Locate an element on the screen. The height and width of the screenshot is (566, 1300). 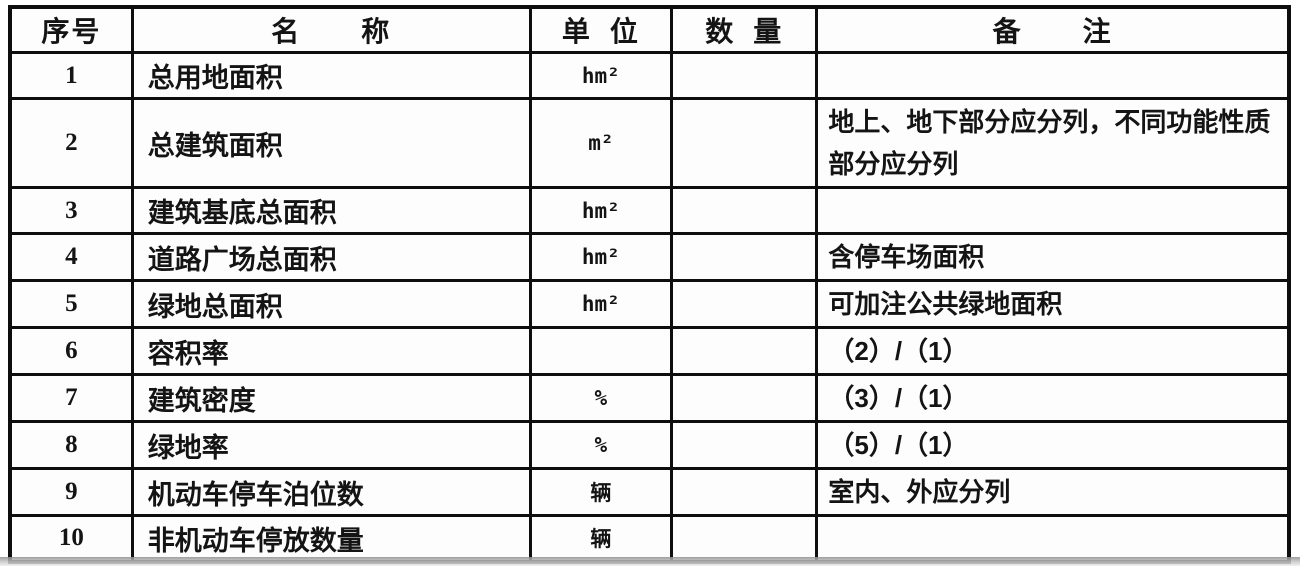
cell-name: 建筑基底总面积 is located at coordinates (331, 210).